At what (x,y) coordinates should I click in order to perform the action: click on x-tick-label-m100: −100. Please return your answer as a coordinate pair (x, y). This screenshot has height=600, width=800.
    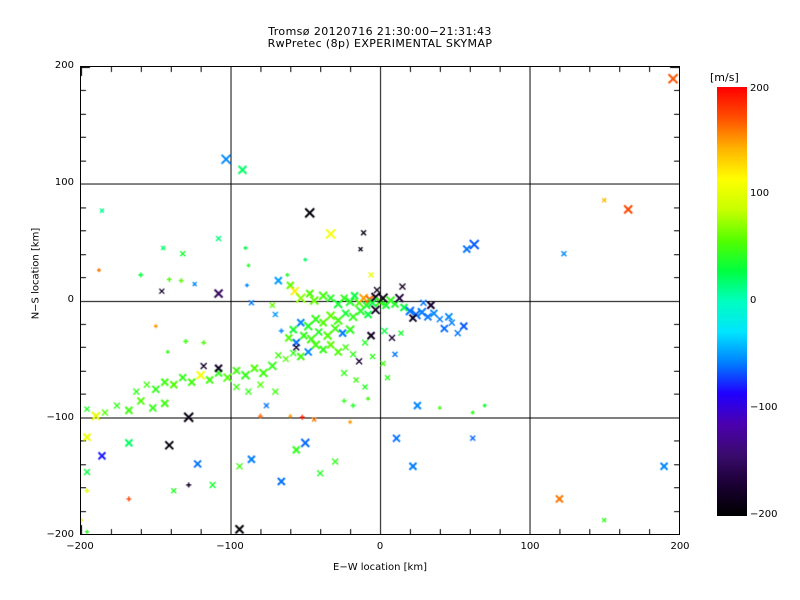
    Looking at the image, I should click on (230, 546).